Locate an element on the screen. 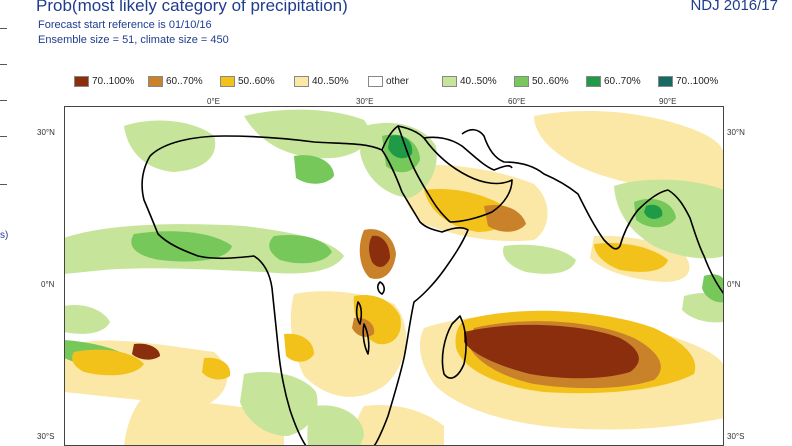 This screenshot has height=446, width=792. lon-label: 30°E is located at coordinates (365, 101).